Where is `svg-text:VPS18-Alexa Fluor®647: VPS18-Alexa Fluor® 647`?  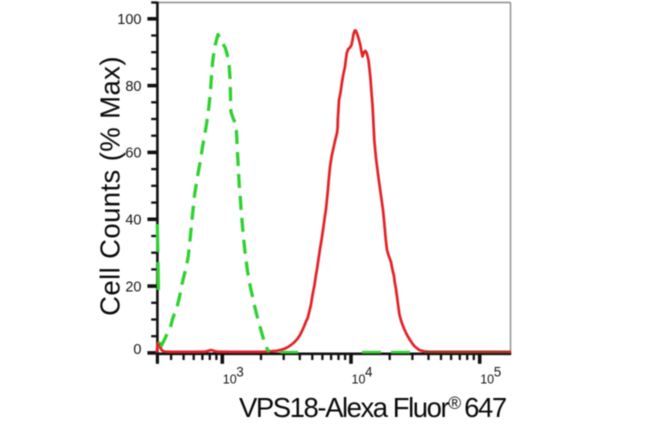 svg-text:VPS18-Alexa Fluor®647: VPS18-Alexa Fluor® 647 is located at coordinates (372, 407).